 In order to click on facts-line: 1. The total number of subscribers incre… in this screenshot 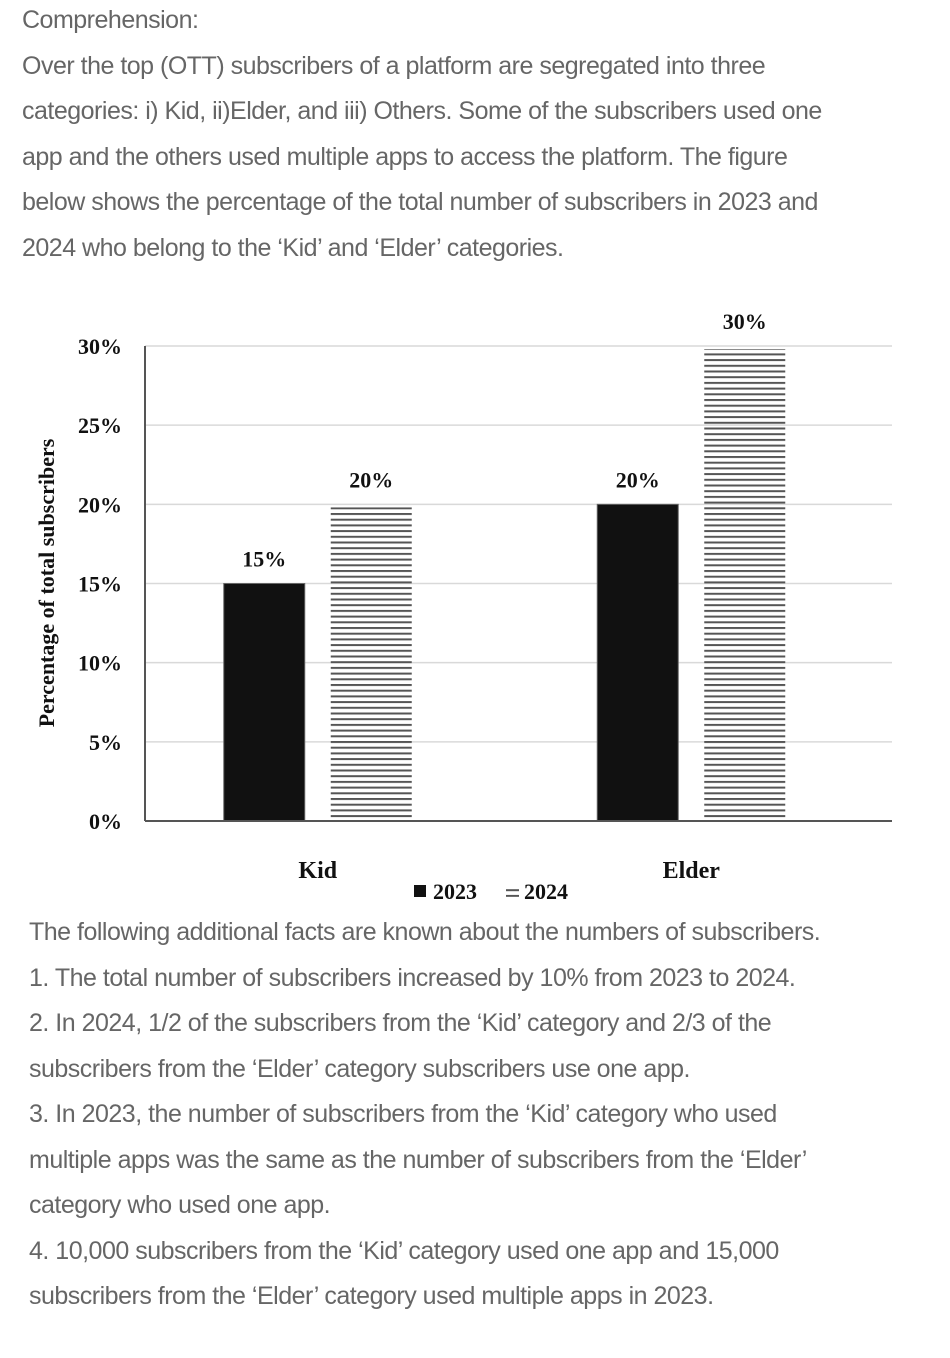, I will do `click(412, 978)`.